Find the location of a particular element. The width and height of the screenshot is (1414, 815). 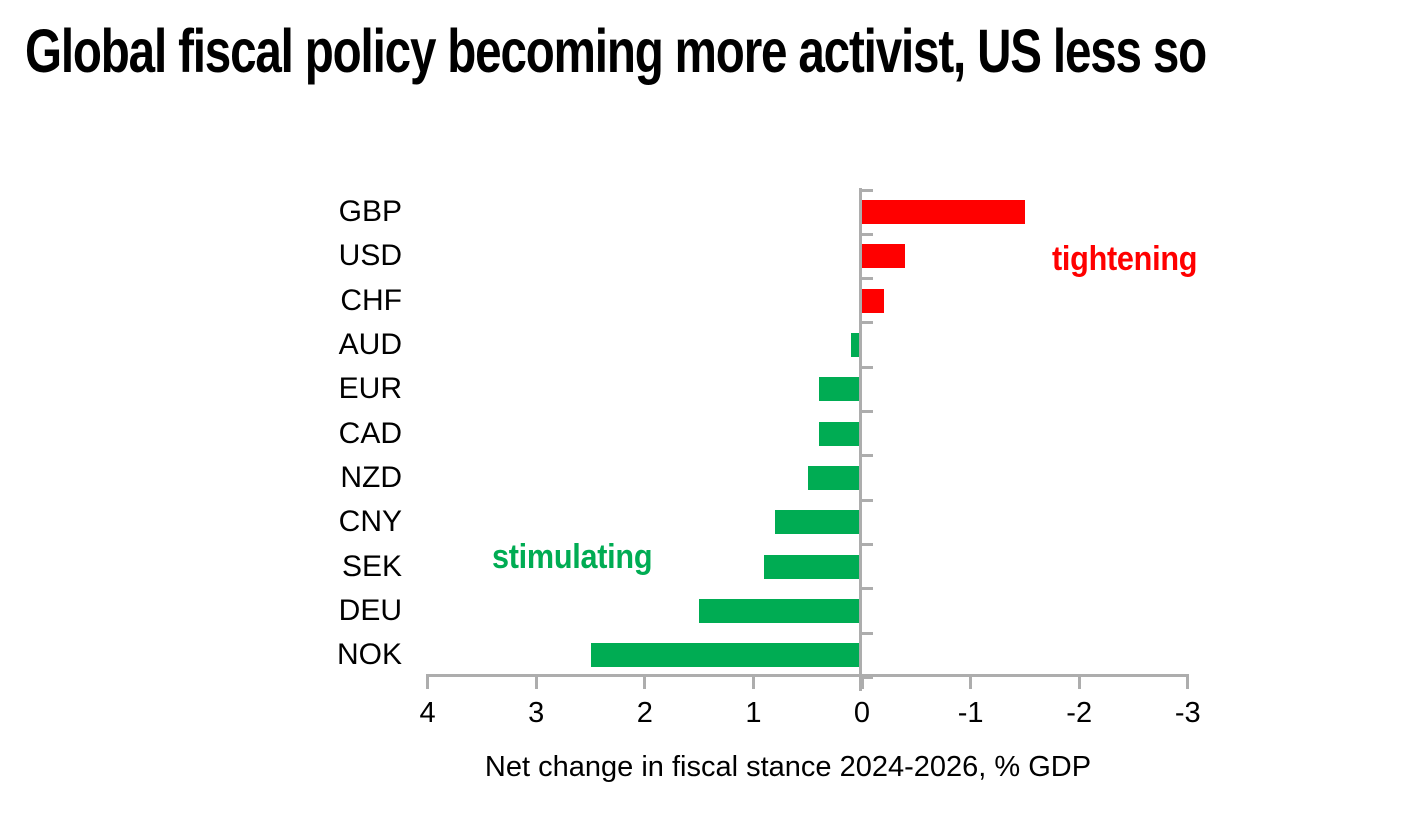

x-tick-label--1: -1 is located at coordinates (970, 713).